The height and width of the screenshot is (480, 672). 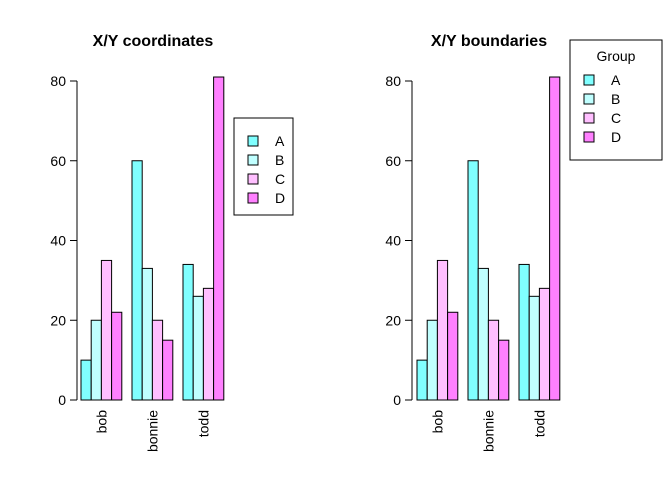 What do you see at coordinates (489, 41) in the screenshot?
I see `chart-title: X/Y boundaries` at bounding box center [489, 41].